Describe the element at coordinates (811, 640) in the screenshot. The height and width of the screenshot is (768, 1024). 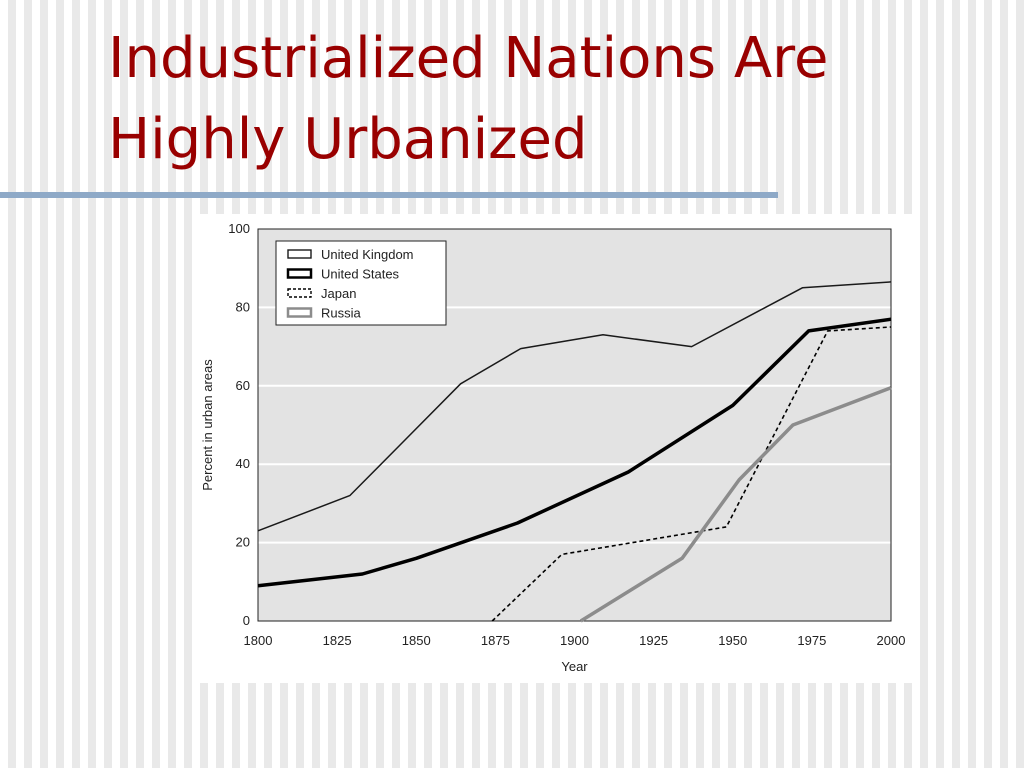
I see `x-tick-label: 1975` at that location.